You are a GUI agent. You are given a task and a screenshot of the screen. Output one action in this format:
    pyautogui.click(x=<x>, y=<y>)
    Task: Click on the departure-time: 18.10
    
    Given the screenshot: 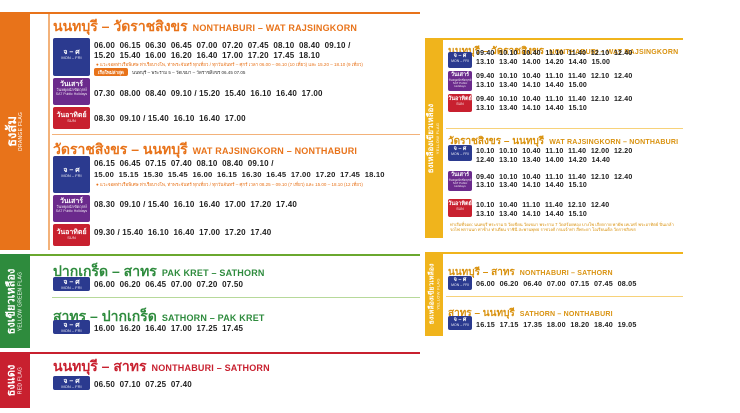 What is the action you would take?
    pyautogui.click(x=310, y=55)
    